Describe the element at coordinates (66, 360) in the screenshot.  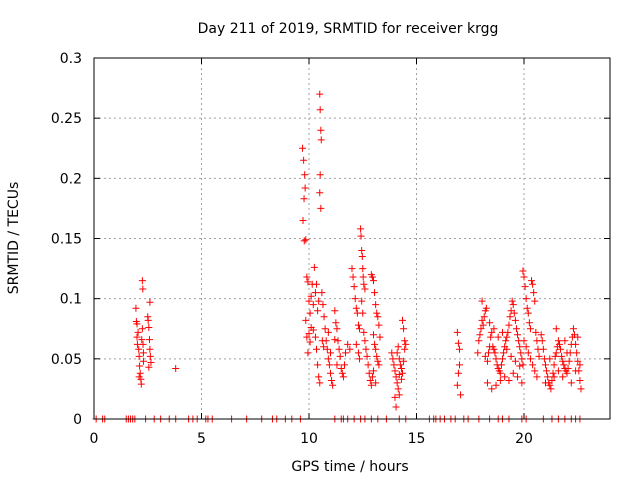
I see `y-tick-label: 0.05` at that location.